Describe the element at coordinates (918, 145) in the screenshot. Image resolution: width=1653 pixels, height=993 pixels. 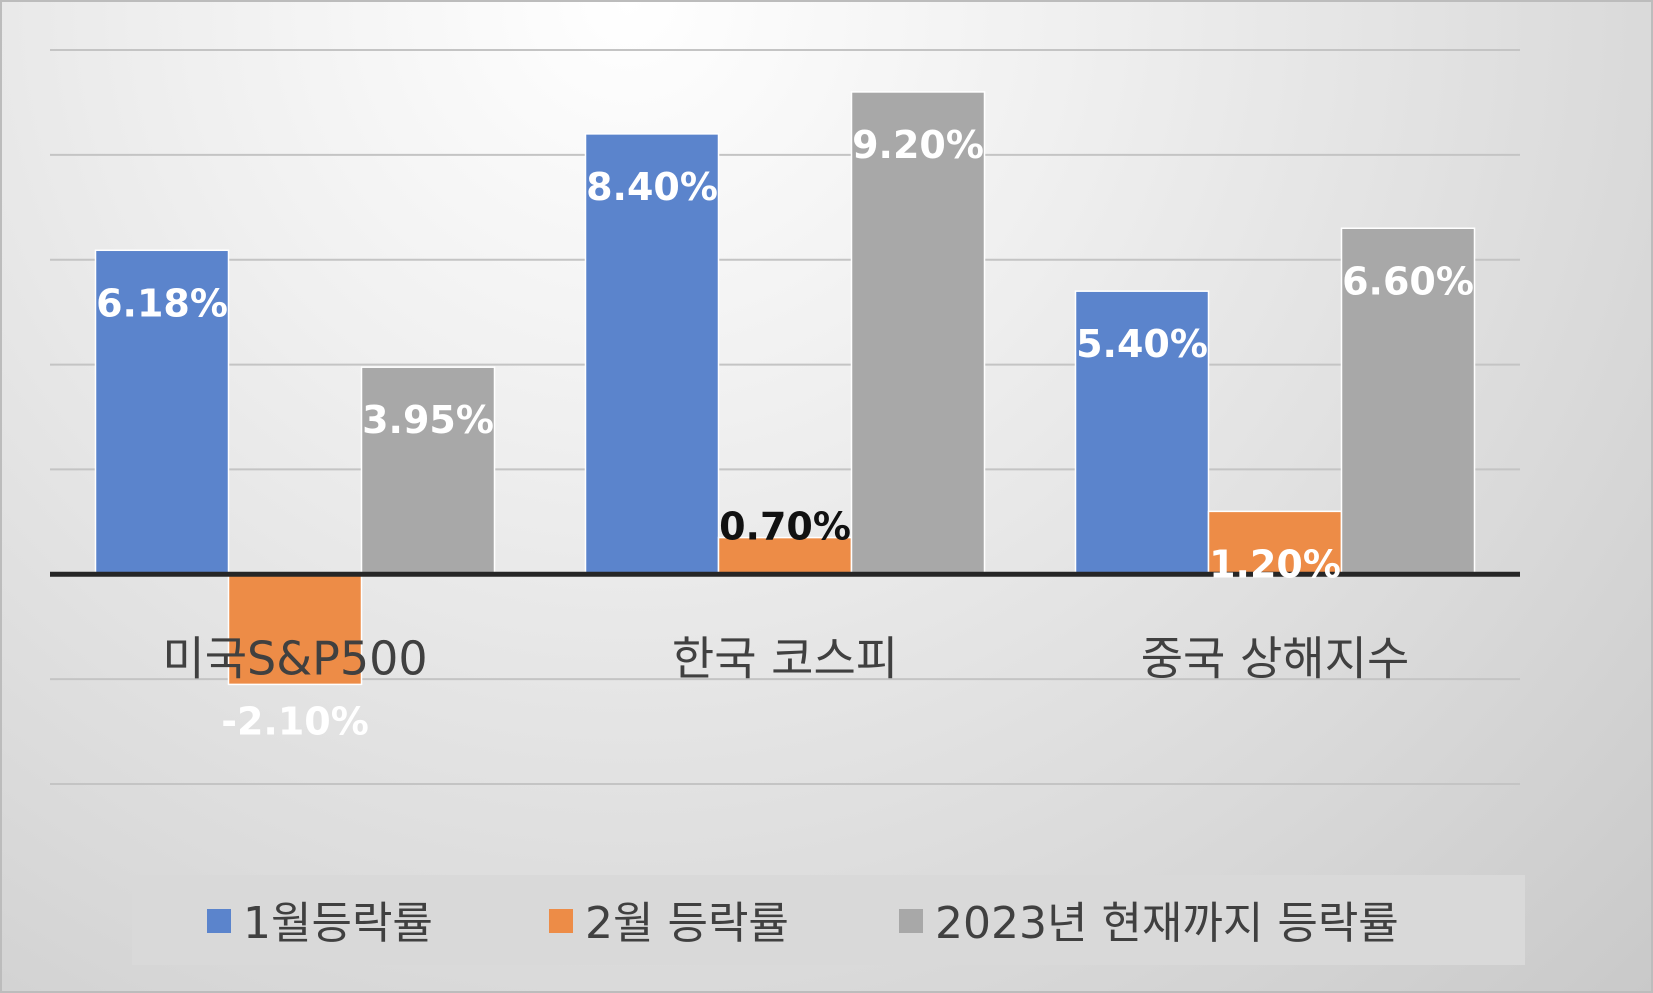
I see `data-label: 9.20%` at that location.